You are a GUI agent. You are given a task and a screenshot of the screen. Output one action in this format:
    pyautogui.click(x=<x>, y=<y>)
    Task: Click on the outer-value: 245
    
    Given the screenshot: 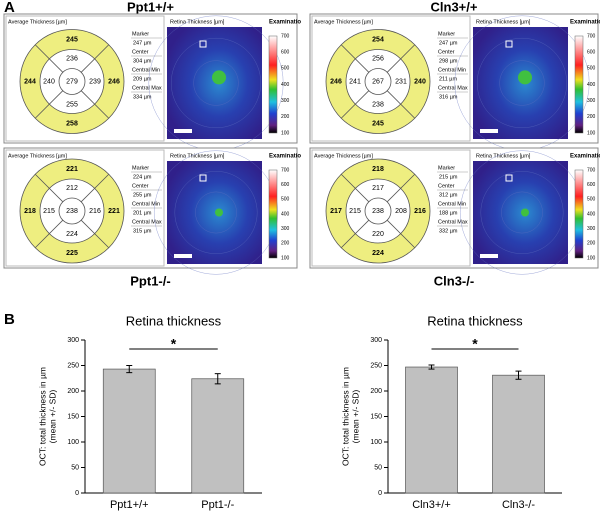 What is the action you would take?
    pyautogui.click(x=72, y=39)
    